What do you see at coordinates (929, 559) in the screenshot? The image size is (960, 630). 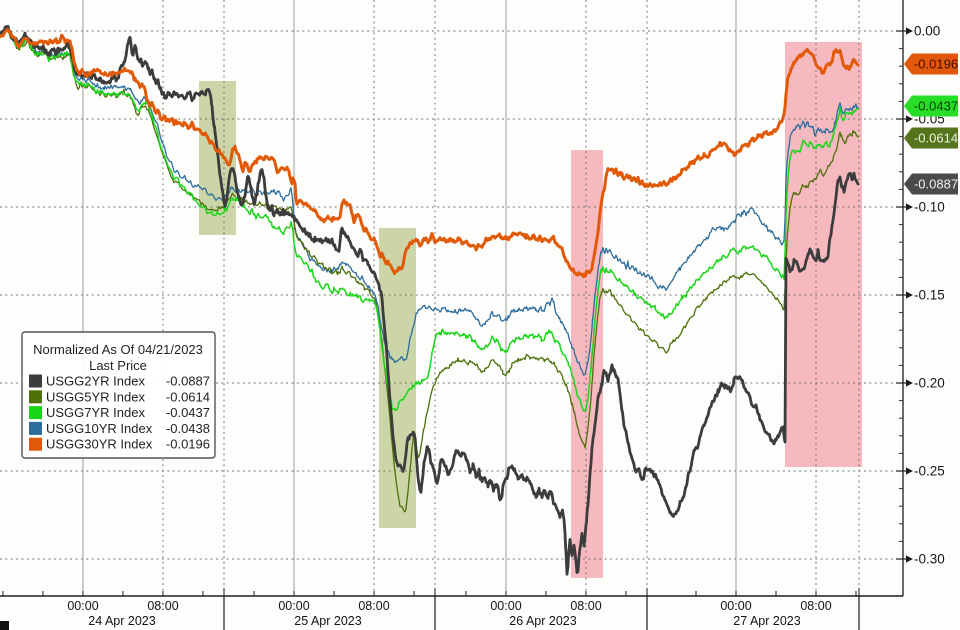 I see `svg-text: -0.30` at bounding box center [929, 559].